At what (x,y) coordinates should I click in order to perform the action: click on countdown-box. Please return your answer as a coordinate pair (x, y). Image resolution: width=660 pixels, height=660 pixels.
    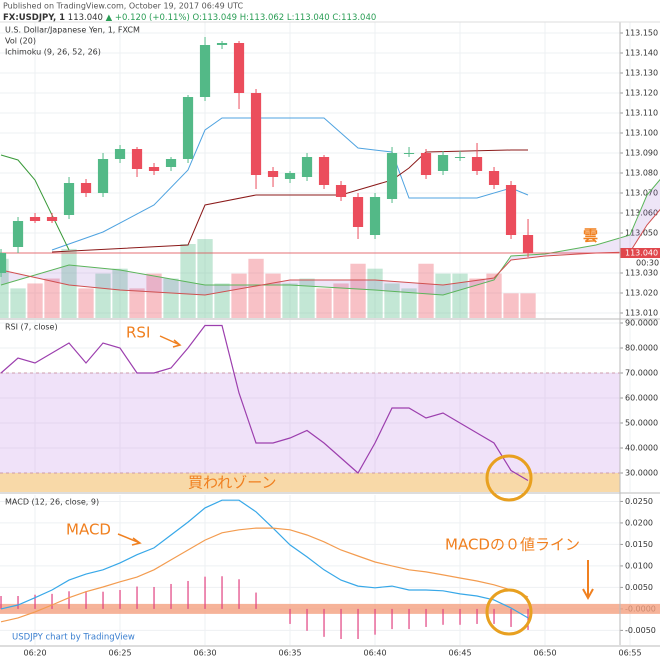
    Looking at the image, I should click on (640, 263).